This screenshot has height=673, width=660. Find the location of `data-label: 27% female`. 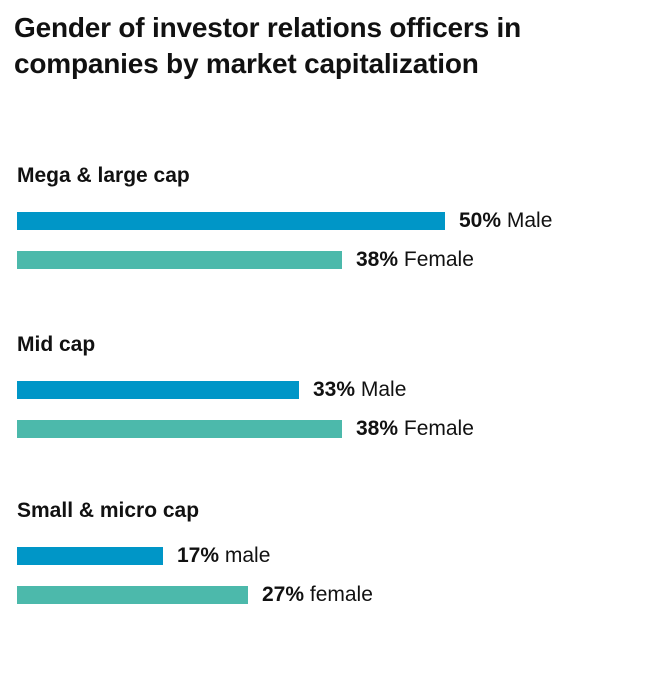

data-label: 27% female is located at coordinates (317, 595).